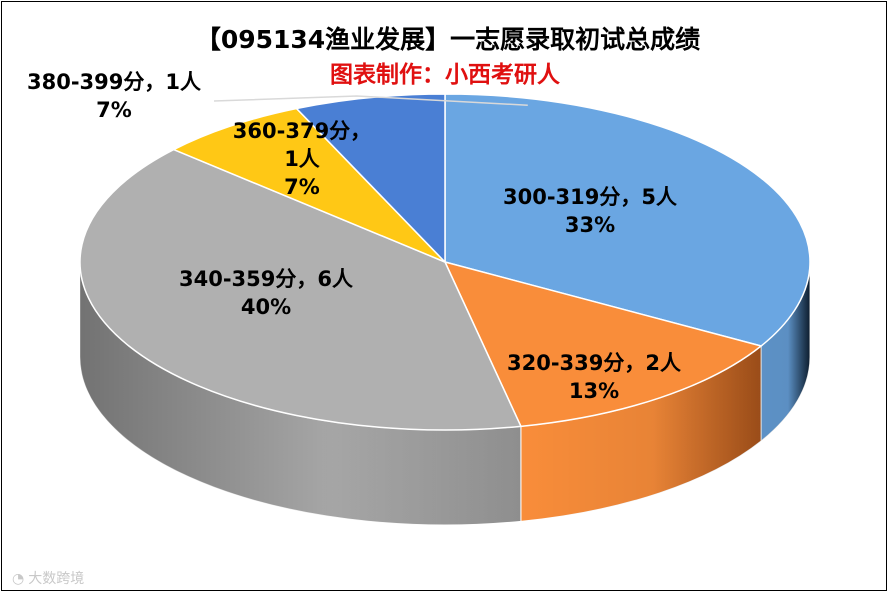 The height and width of the screenshot is (594, 890). I want to click on slice-label-3: 360-379分， 1人 7%, so click(302, 159).